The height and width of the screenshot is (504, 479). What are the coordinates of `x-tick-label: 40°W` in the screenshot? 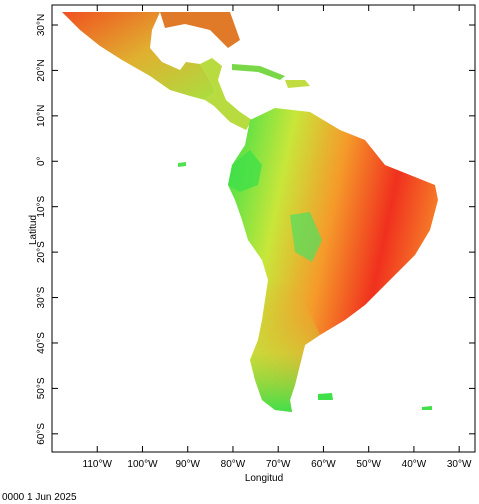 It's located at (414, 464).